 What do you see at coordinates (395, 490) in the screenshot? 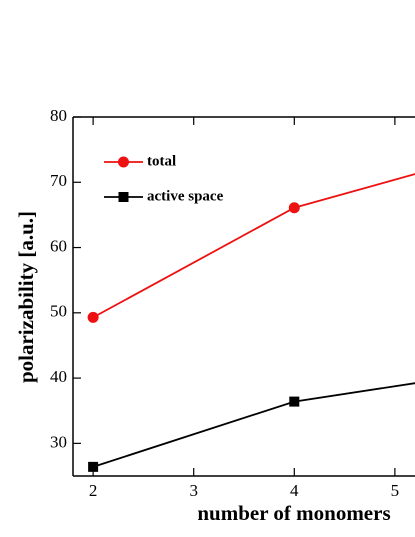
I see `x-tick-label: 5` at bounding box center [395, 490].